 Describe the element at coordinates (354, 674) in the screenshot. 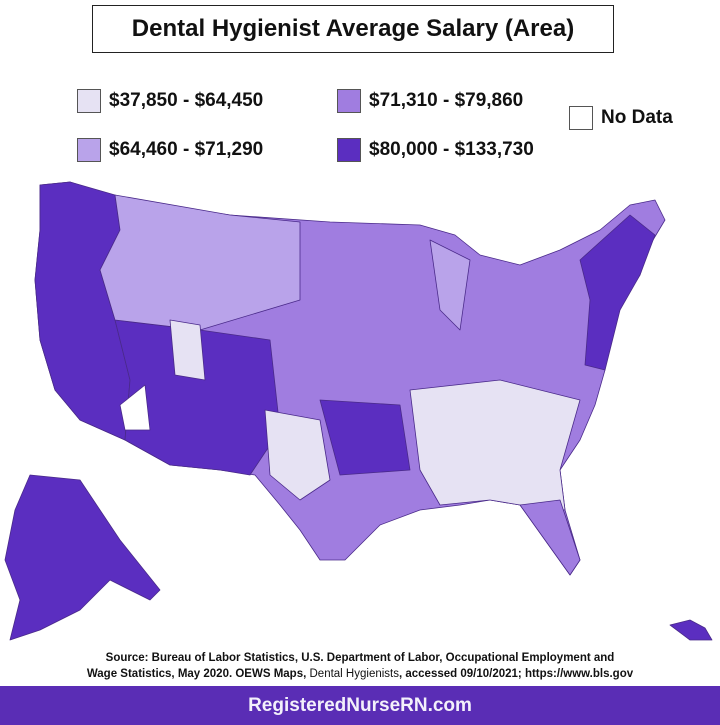

I see `source-link-dental-hygienists: Dental Hygienists` at that location.